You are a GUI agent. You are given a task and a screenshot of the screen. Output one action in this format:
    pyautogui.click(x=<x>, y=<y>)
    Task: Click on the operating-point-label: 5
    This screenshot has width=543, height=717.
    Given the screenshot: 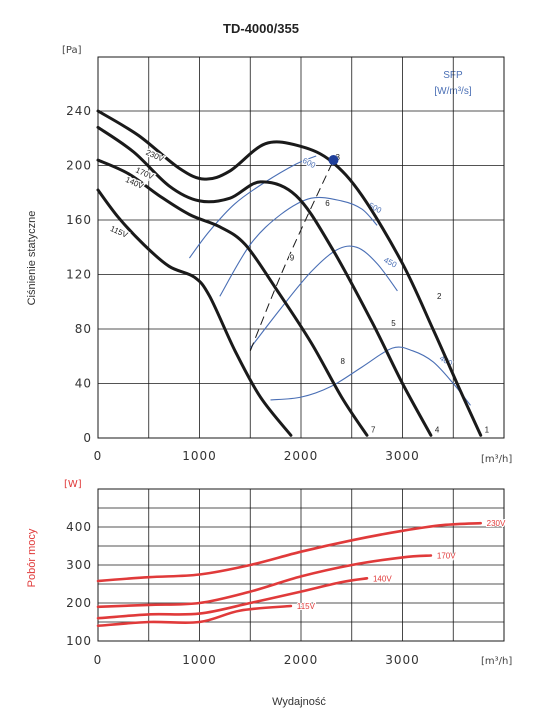 What is the action you would take?
    pyautogui.click(x=393, y=323)
    